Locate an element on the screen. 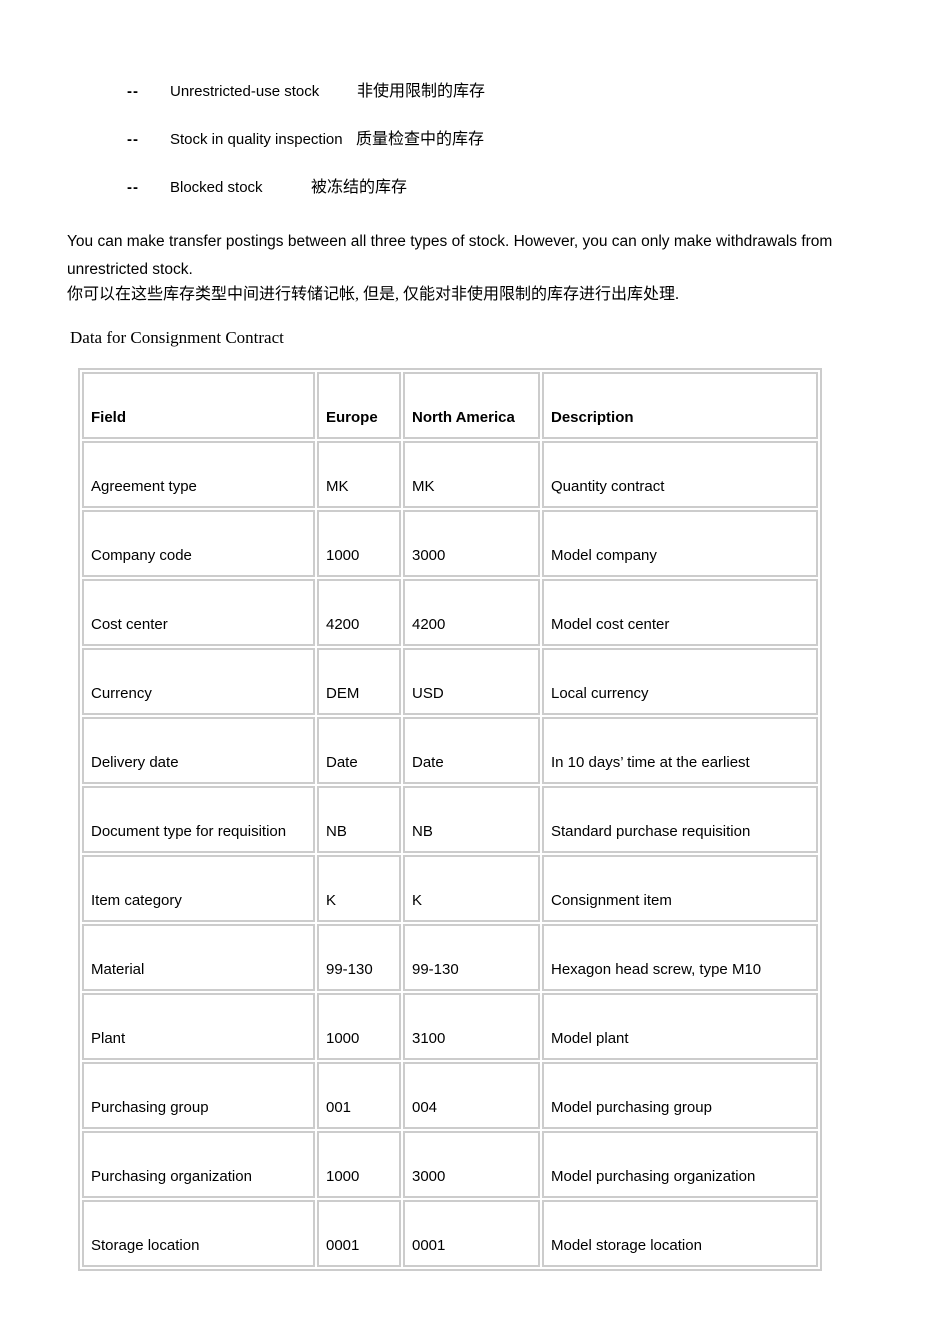 The image size is (950, 1344). stock-type-label-chinese: 非使用限制的库存 is located at coordinates (421, 91).